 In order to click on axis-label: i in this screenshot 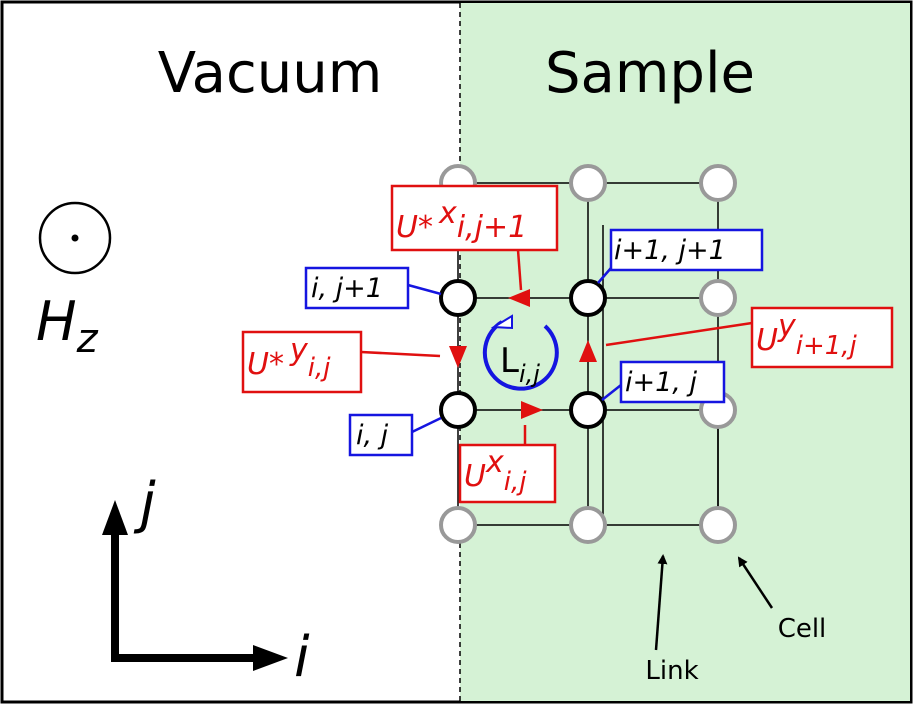, I will do `click(302, 657)`.